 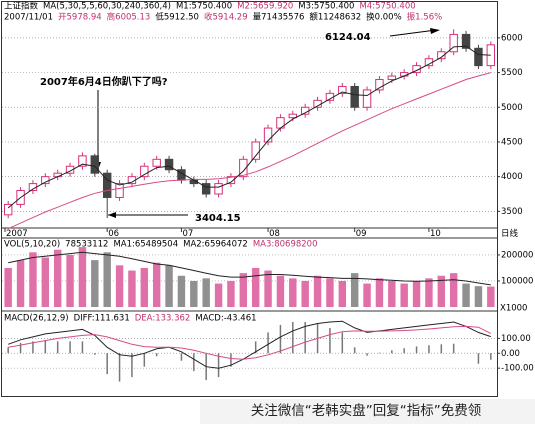 I want to click on x-tick-label: 10, so click(x=435, y=234).